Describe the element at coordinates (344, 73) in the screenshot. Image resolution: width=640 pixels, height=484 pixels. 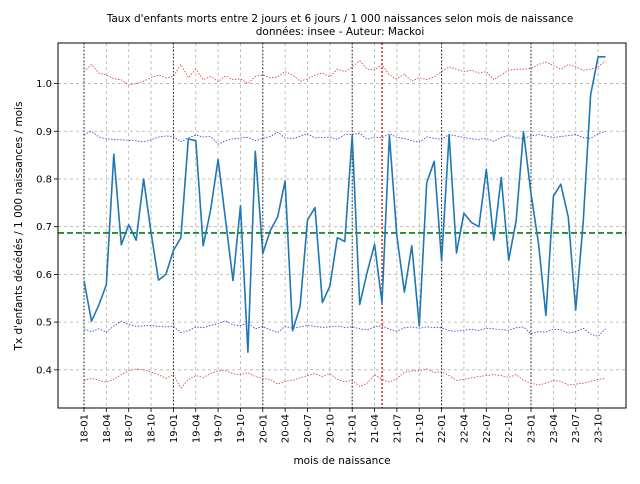
I see `upper-outer-band-line` at that location.